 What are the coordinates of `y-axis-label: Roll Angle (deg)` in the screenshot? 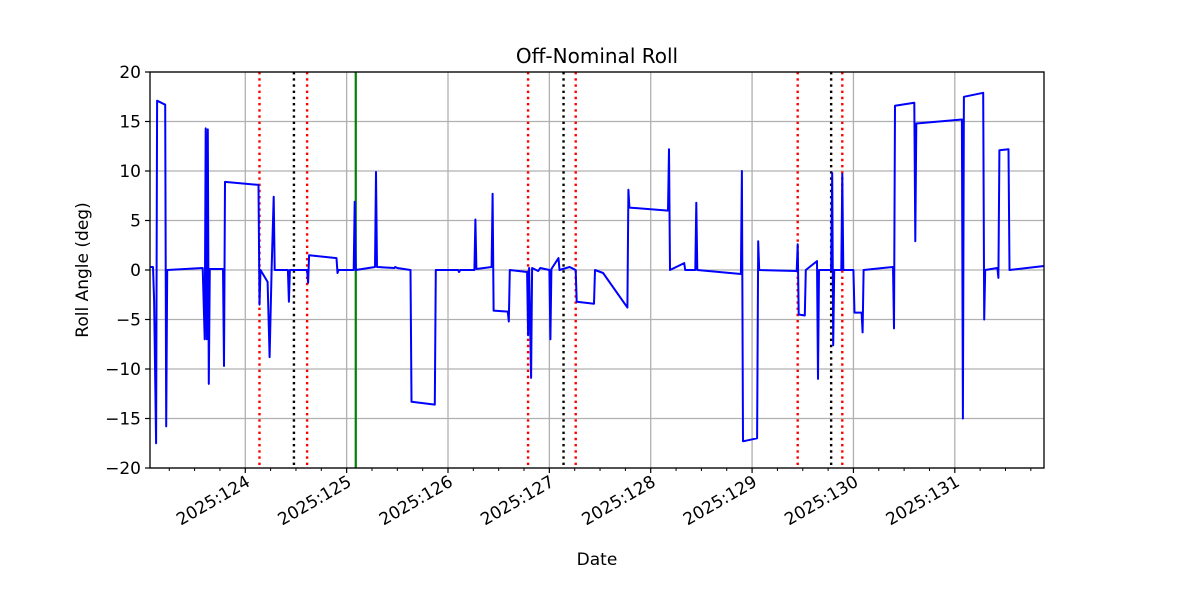 It's located at (83, 269).